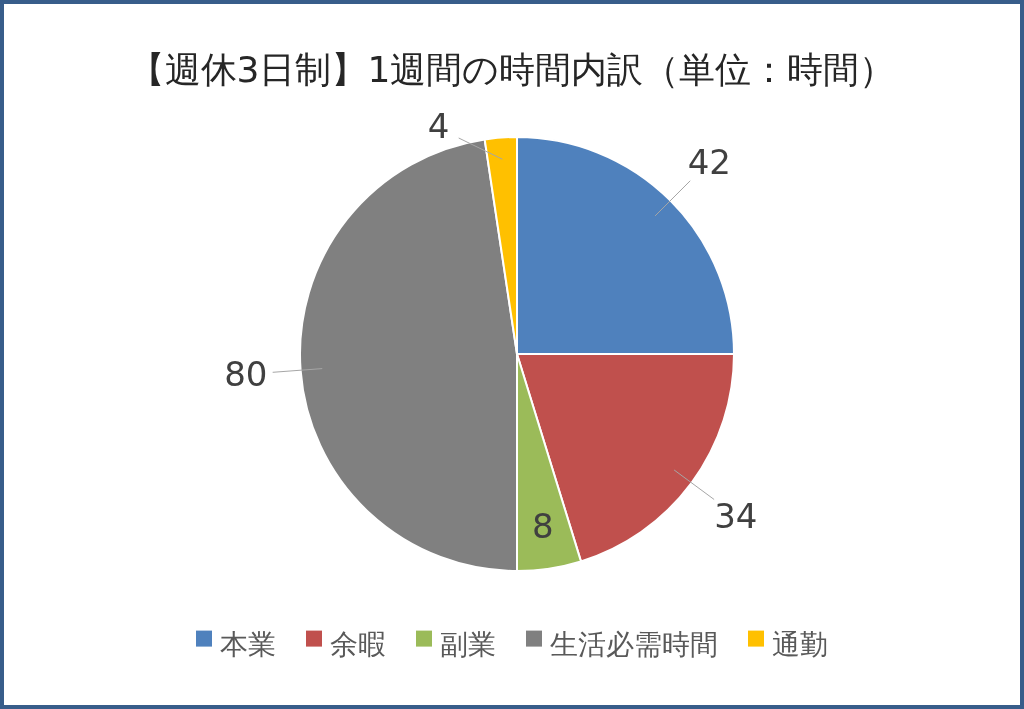  I want to click on data-label: 34, so click(736, 515).